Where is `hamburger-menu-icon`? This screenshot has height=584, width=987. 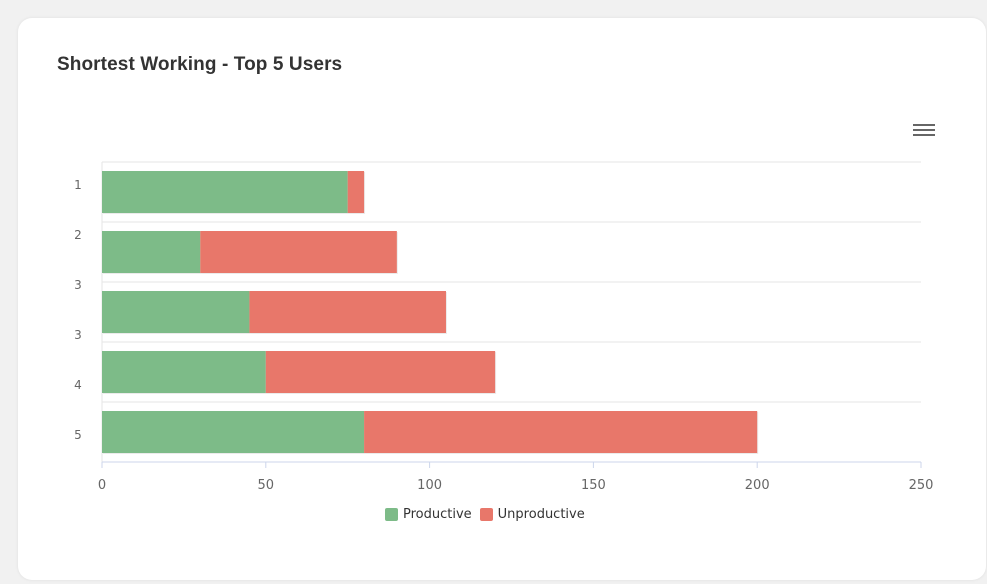 hamburger-menu-icon is located at coordinates (924, 131).